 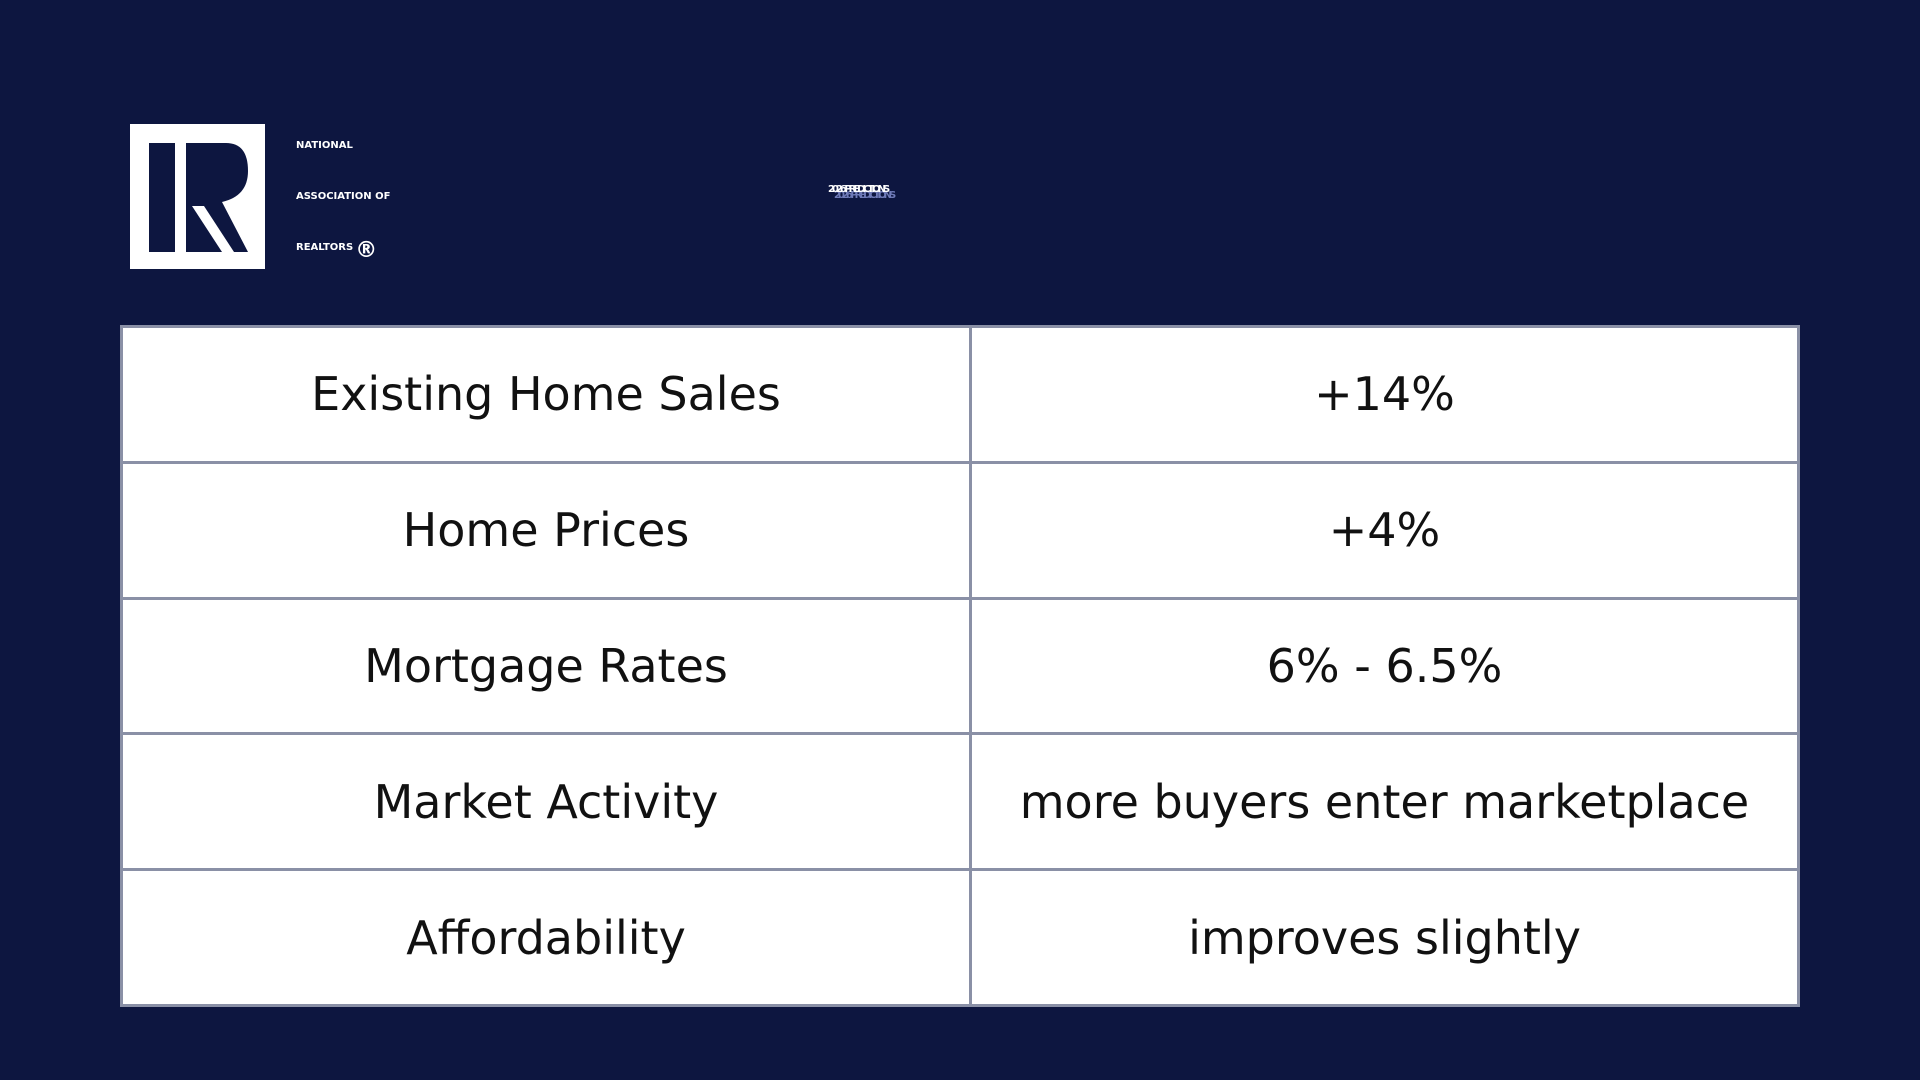 I want to click on table-row: Existing Home Sales +14%, so click(x=960, y=394).